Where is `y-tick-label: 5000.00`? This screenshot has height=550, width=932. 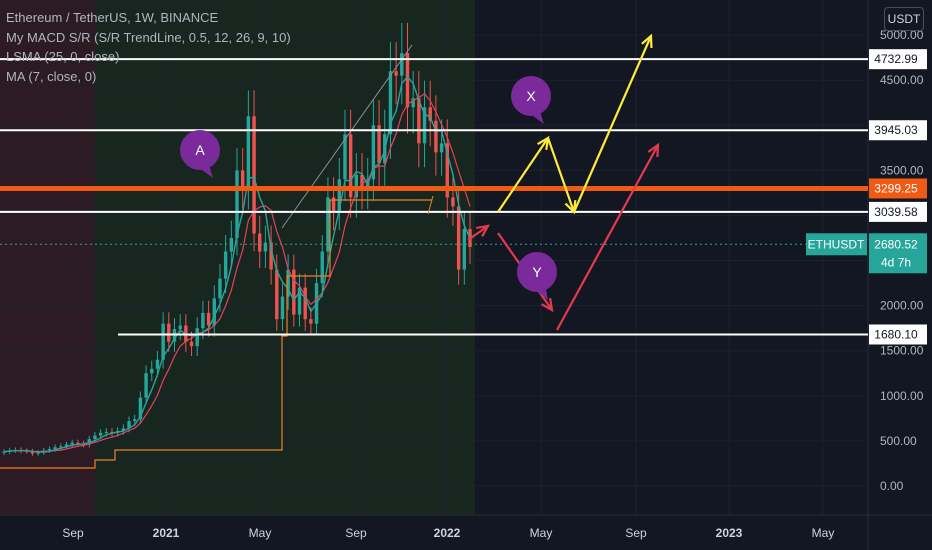
y-tick-label: 5000.00 is located at coordinates (902, 35).